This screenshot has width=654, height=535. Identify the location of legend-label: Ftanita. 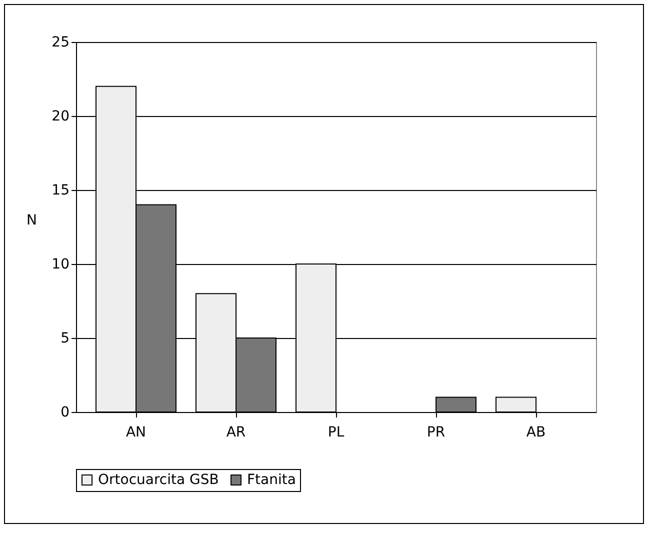
(271, 480).